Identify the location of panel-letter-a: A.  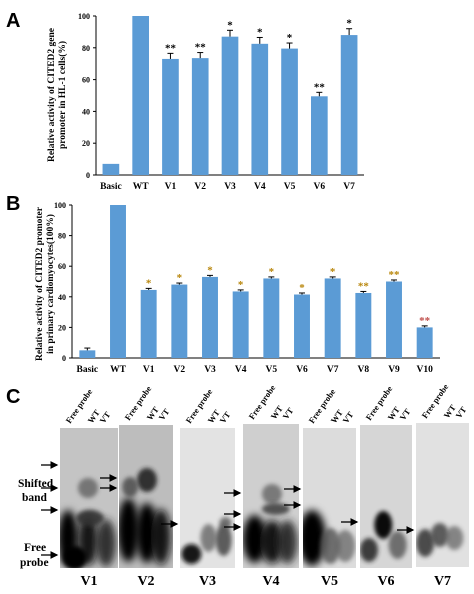
(13, 21).